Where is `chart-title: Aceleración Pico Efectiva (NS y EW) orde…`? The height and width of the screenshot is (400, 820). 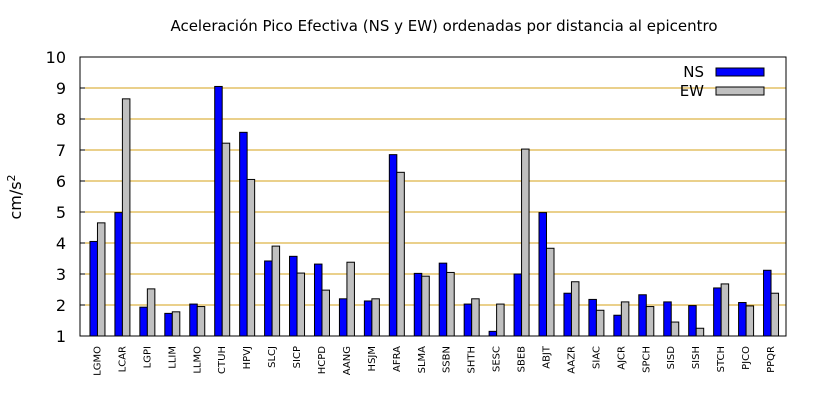 chart-title: Aceleración Pico Efectiva (NS y EW) orde… is located at coordinates (443, 26).